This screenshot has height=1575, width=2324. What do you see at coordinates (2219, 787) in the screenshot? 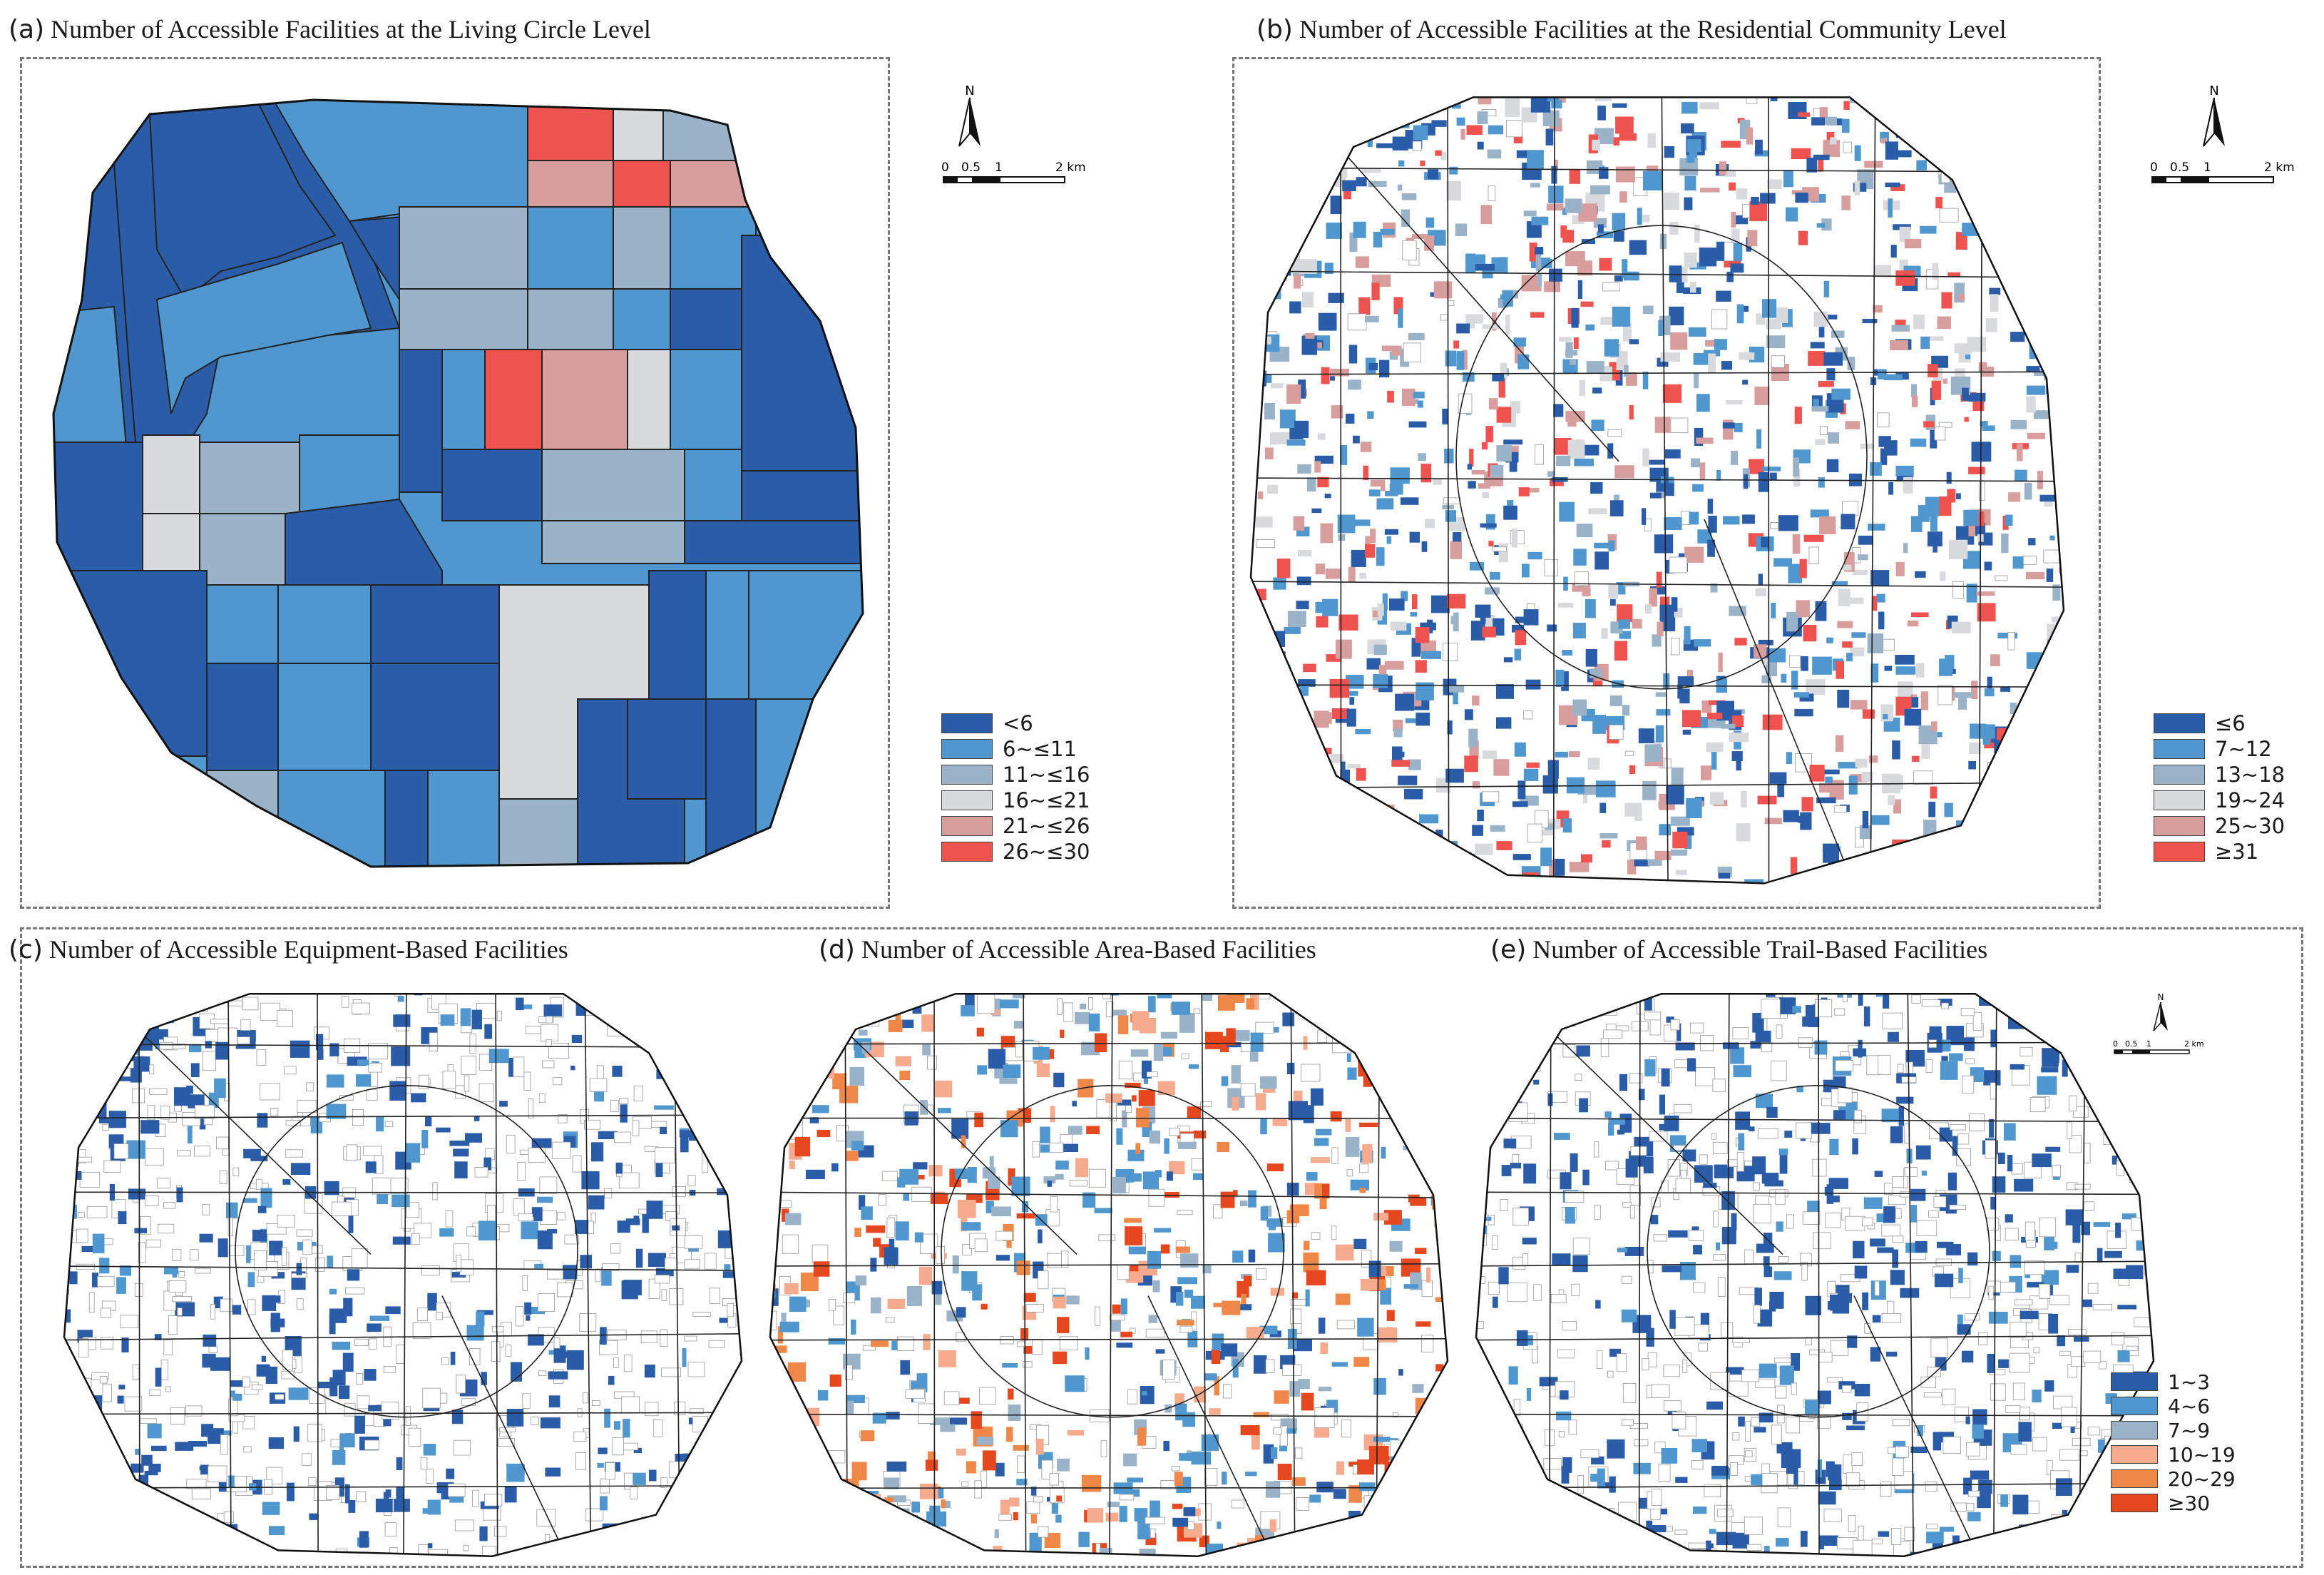
I see `legend-b: ≤6 7~12 13~18 19~24 25~30 ≥31` at bounding box center [2219, 787].